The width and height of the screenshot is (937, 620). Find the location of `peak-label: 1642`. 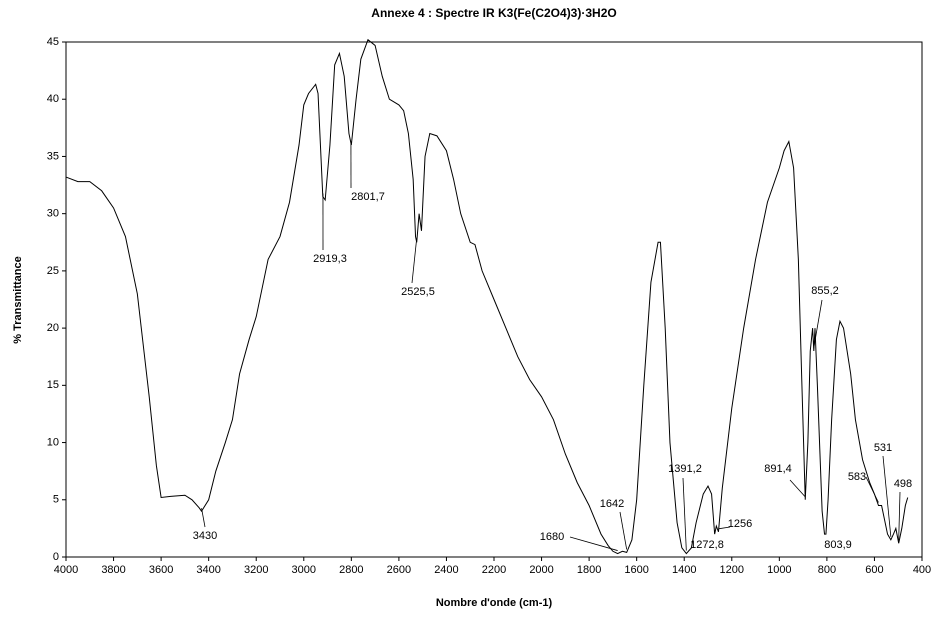

peak-label: 1642 is located at coordinates (612, 504).